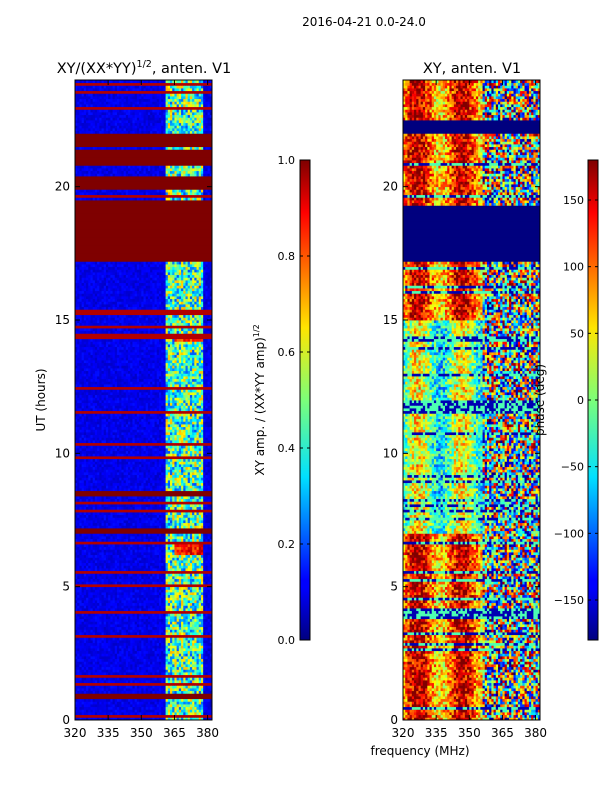 Image resolution: width=600 pixels, height=800 pixels. Describe the element at coordinates (144, 64) in the screenshot. I see `amplitude-title-exponent: 1/2` at that location.